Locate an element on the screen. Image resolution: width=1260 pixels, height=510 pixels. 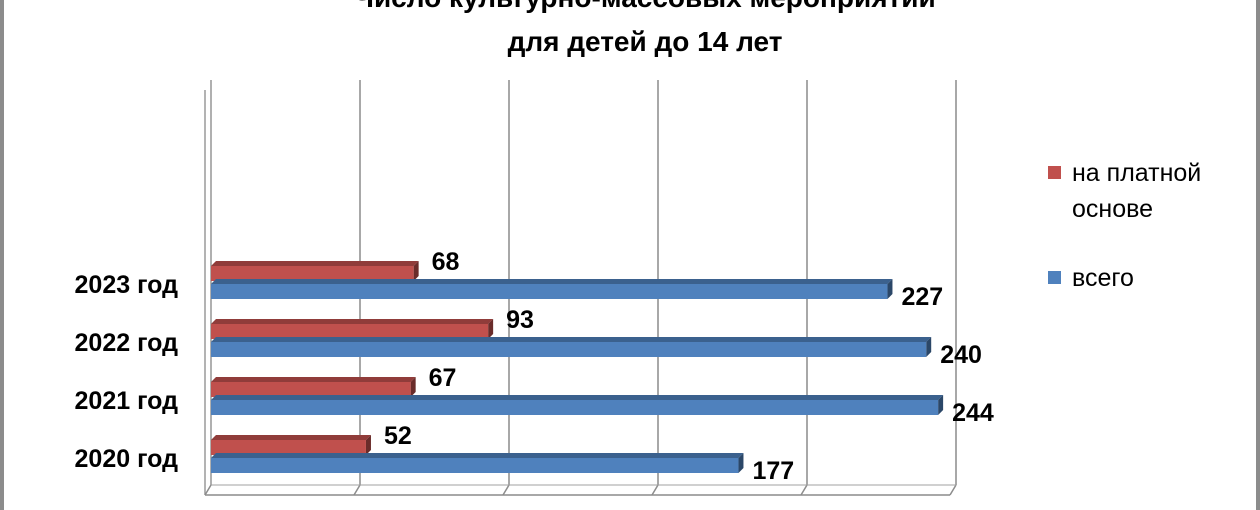
data-label-paid: 52 is located at coordinates (398, 436).